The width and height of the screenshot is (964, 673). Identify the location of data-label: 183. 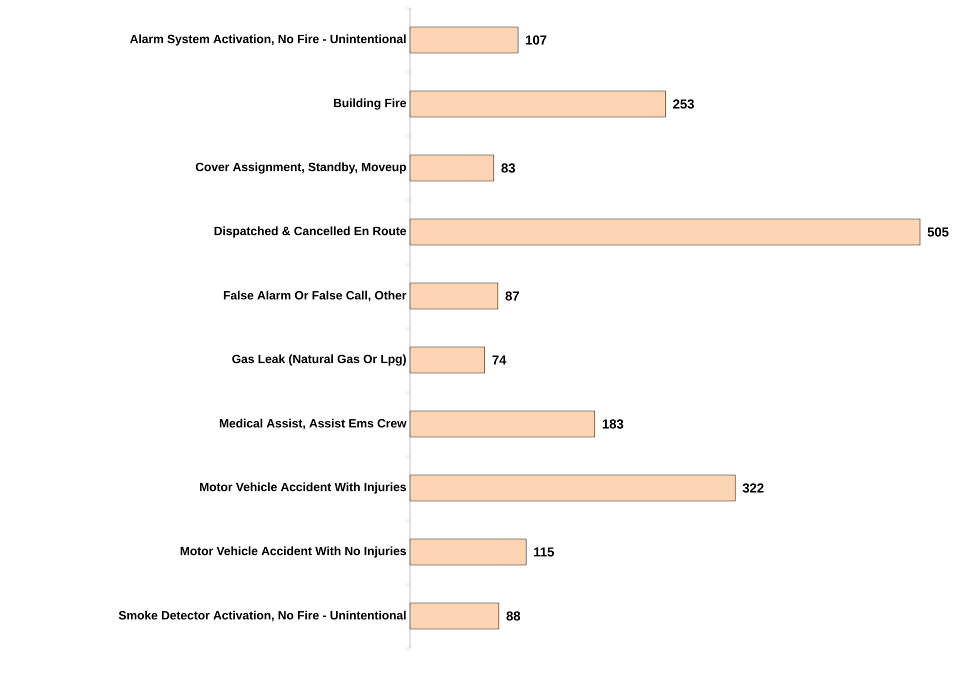
(613, 424).